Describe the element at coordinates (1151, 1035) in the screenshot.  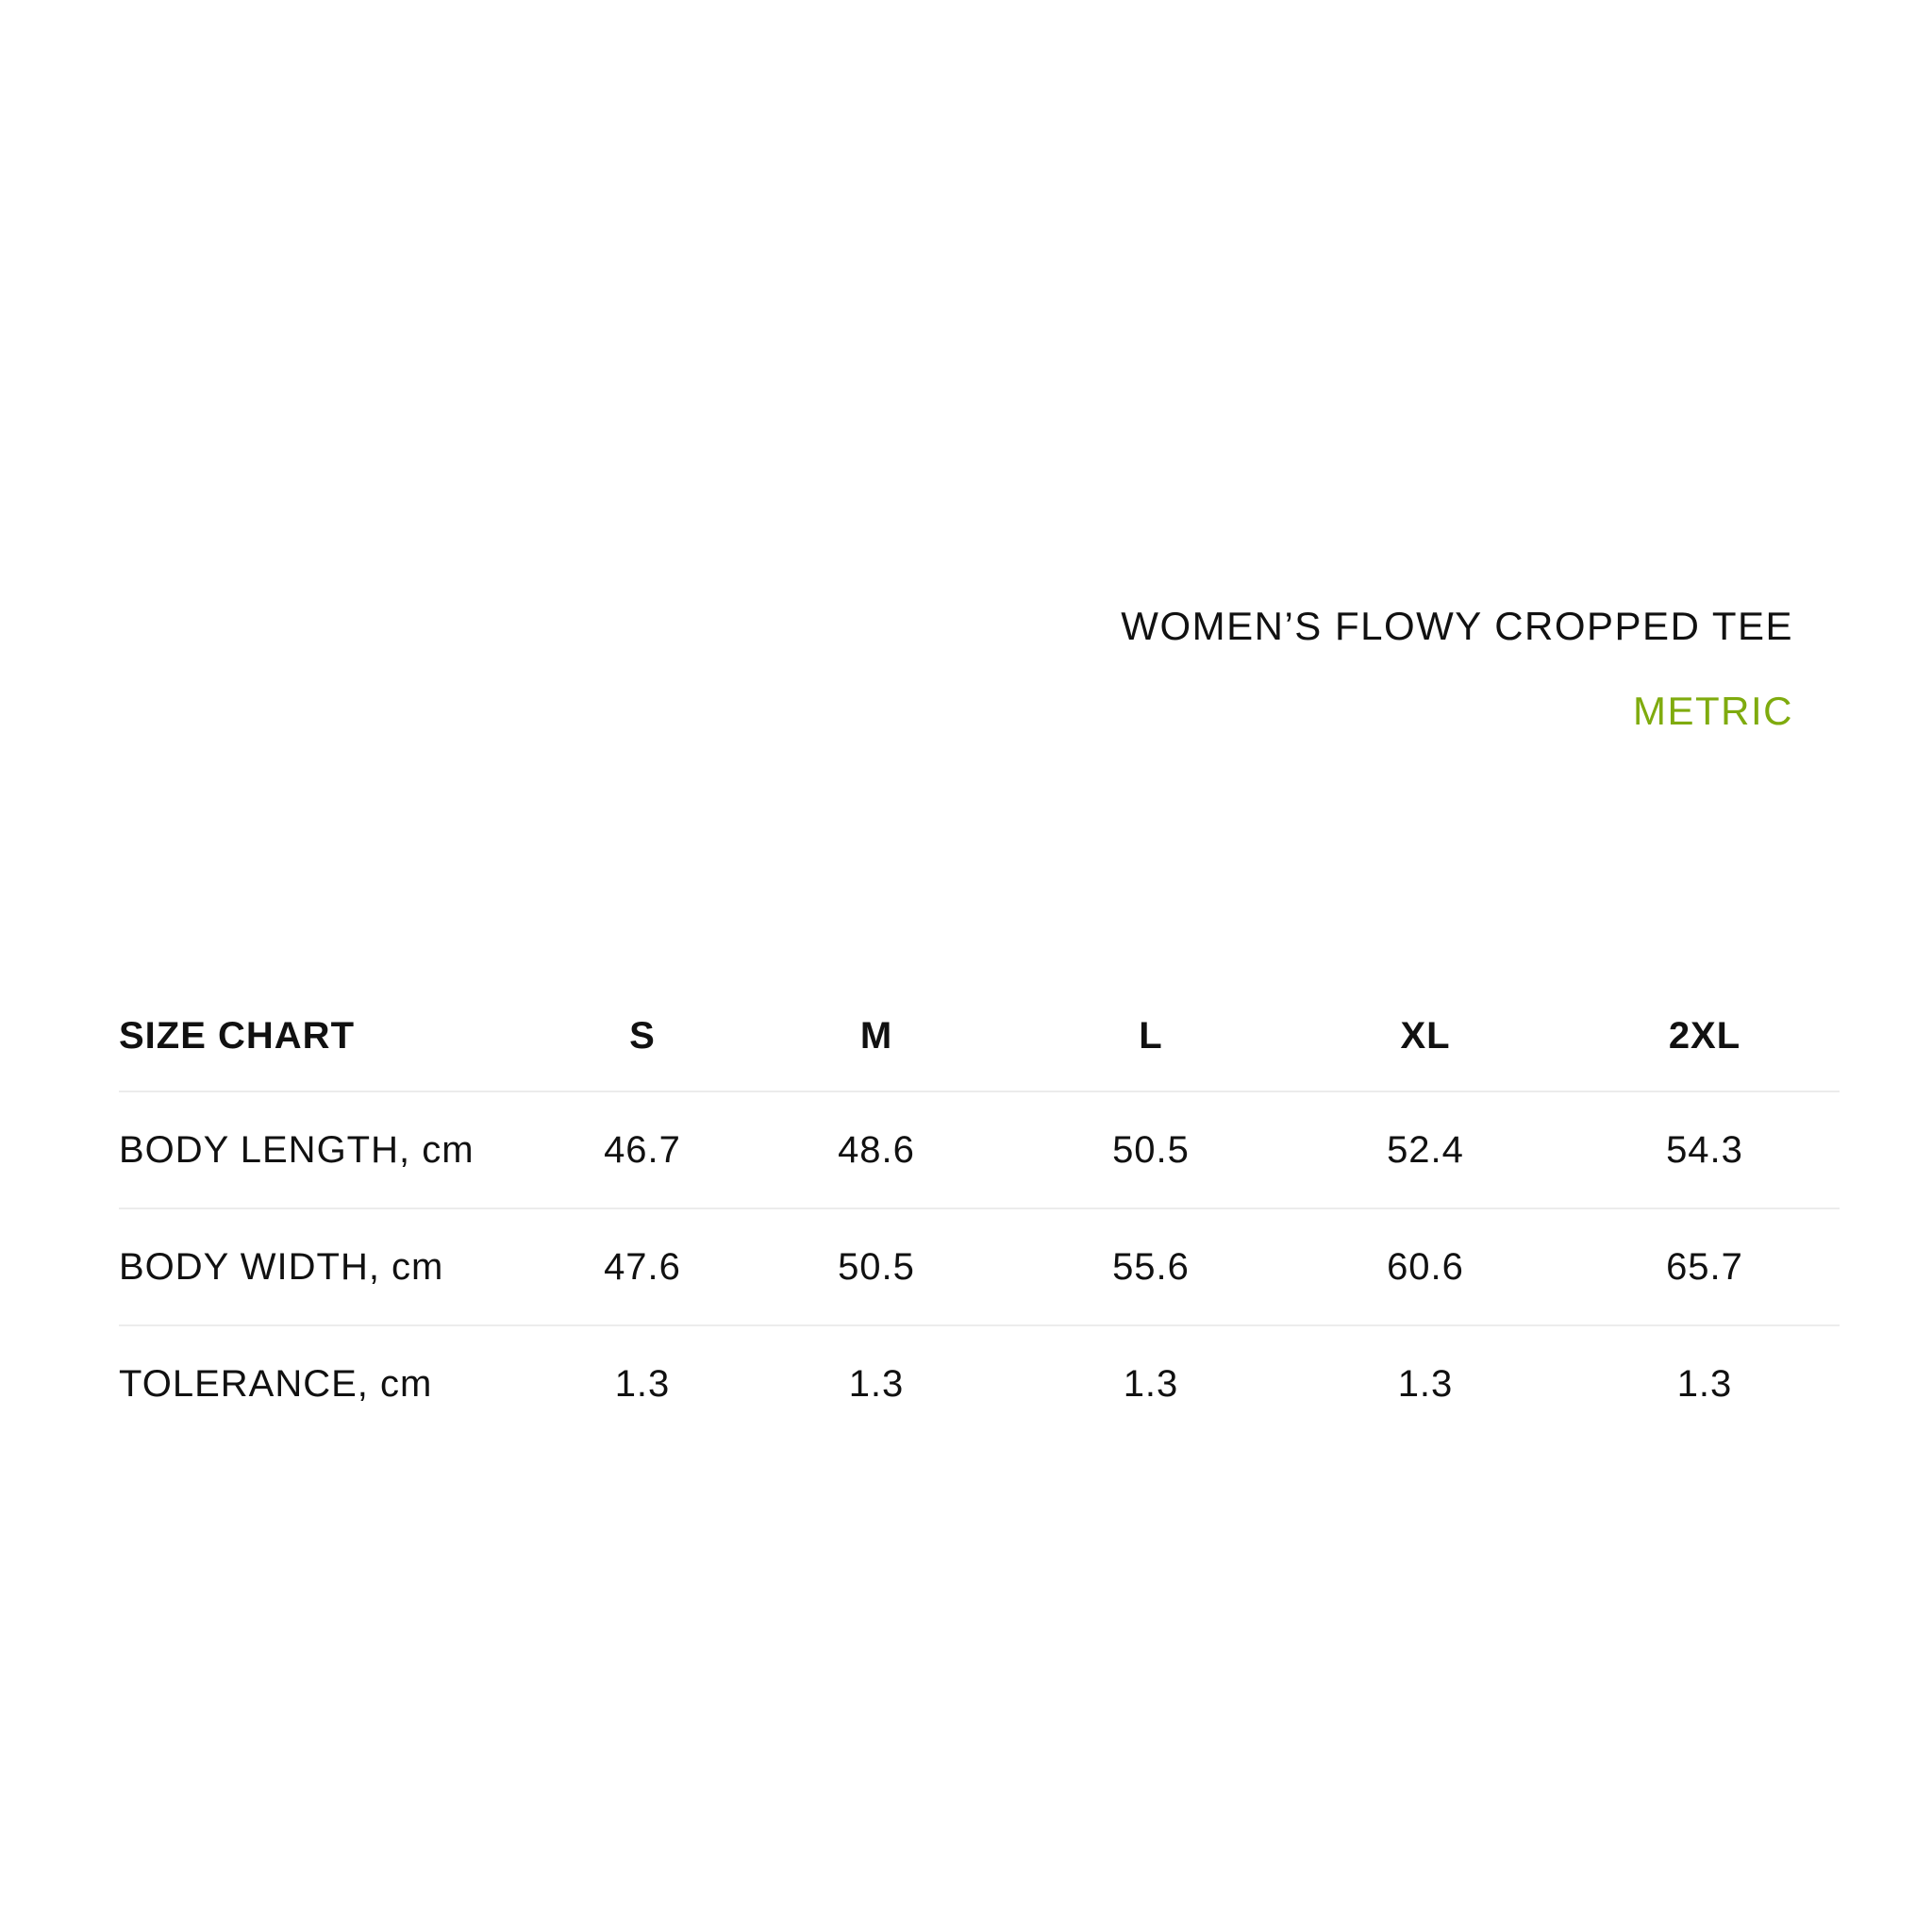
I see `size-header: L` at that location.